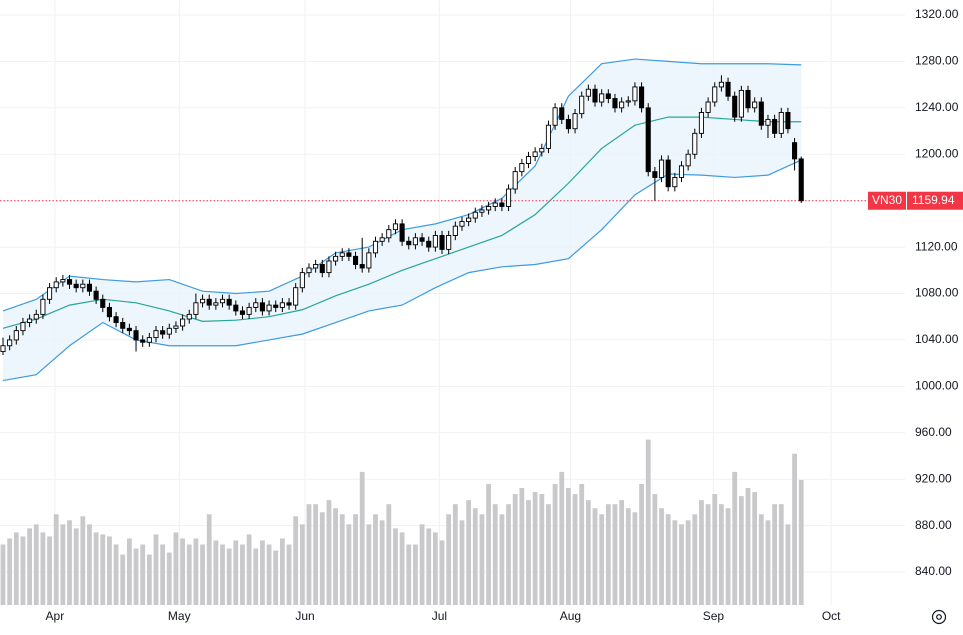  I want to click on x-tick-label: Sep, so click(714, 616).